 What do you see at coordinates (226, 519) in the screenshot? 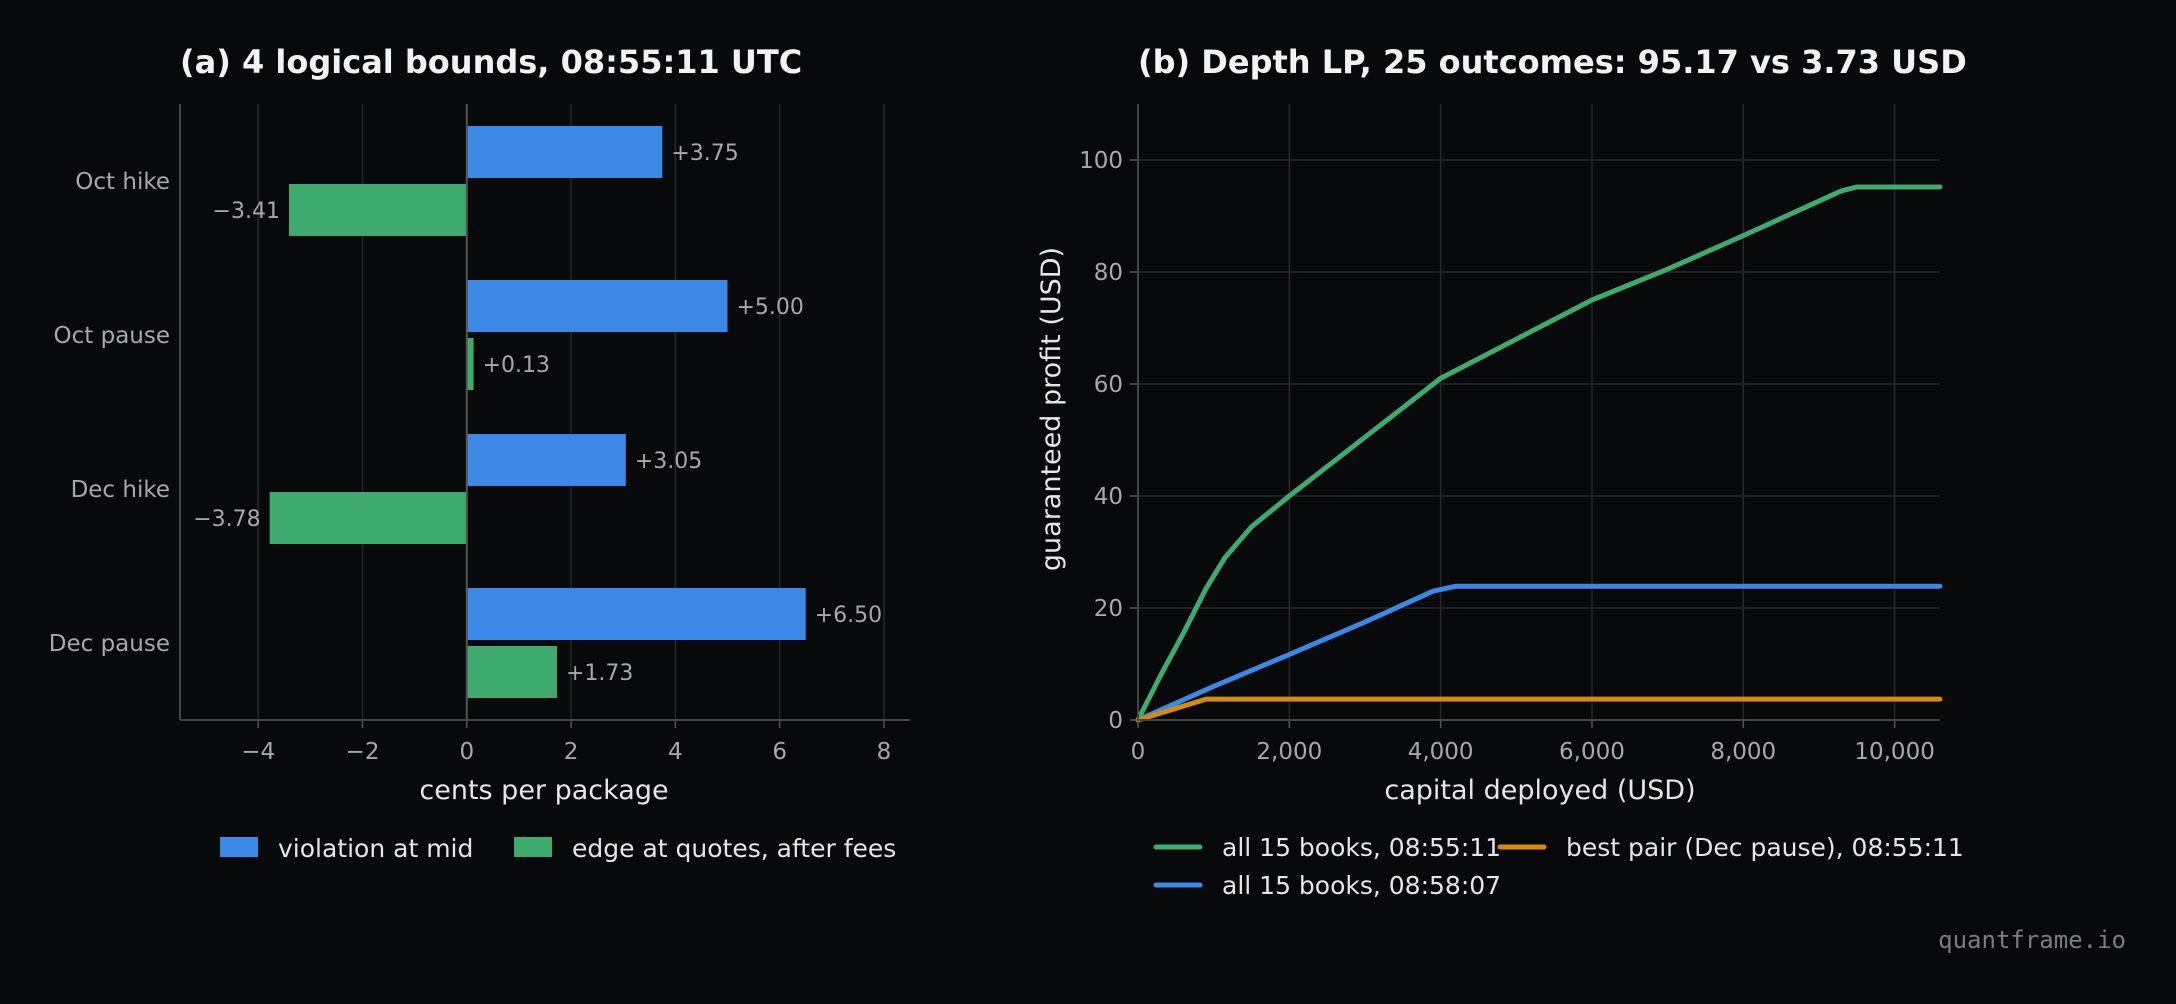
I see `bar-data-label: −3.78` at bounding box center [226, 519].